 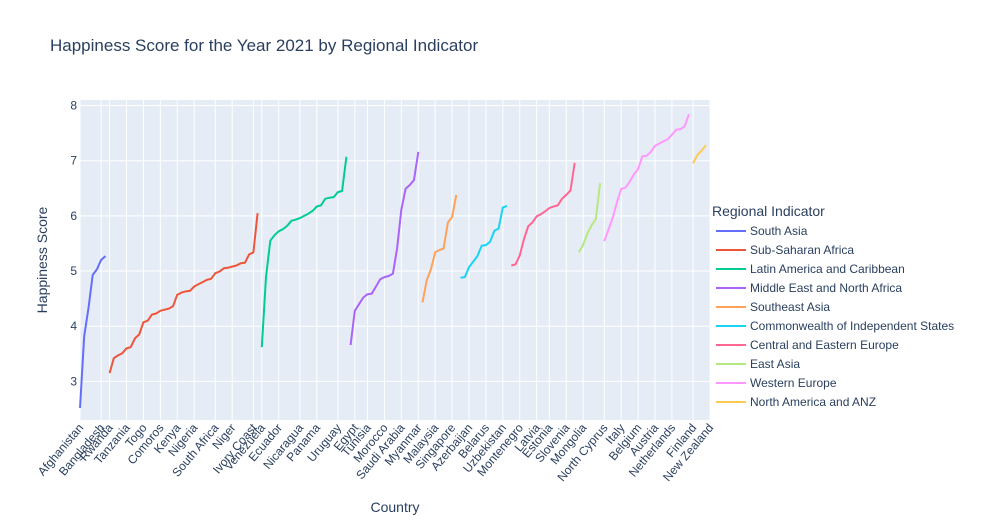 I want to click on legend-label: Commonwealth of Independent States, so click(x=852, y=326).